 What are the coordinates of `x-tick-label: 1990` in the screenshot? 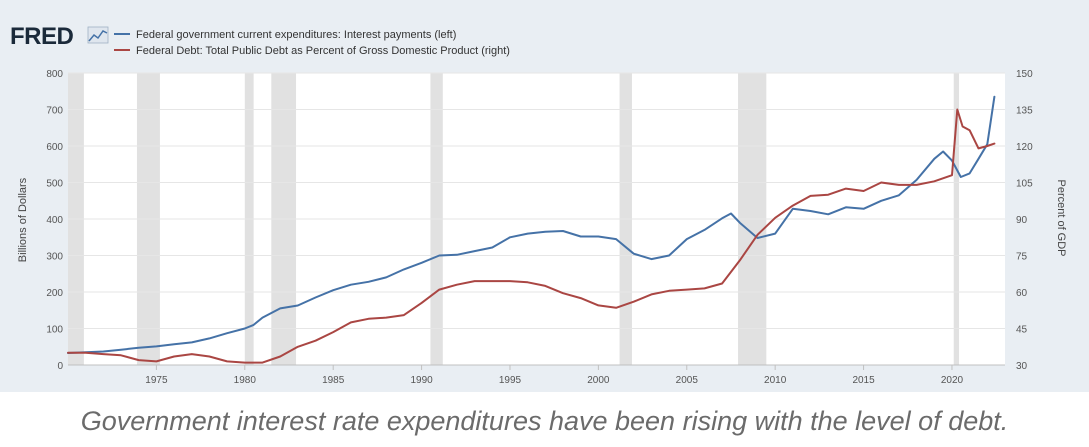 It's located at (421, 380).